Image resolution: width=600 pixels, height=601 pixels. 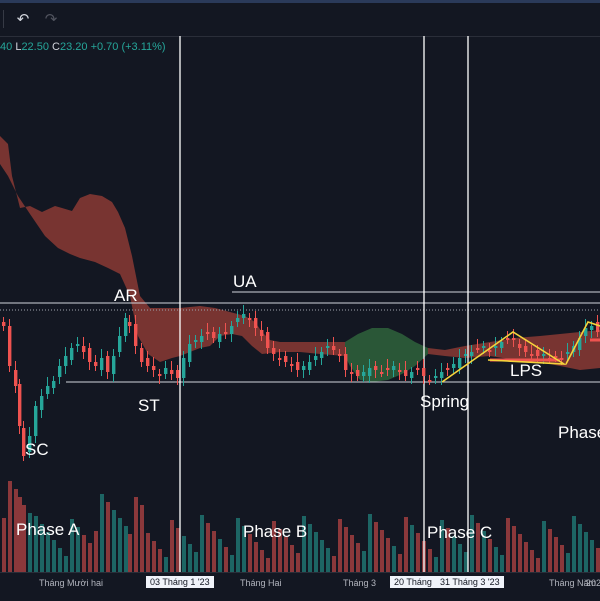 I want to click on ohlc-low-value: 22.50, so click(x=35, y=47).